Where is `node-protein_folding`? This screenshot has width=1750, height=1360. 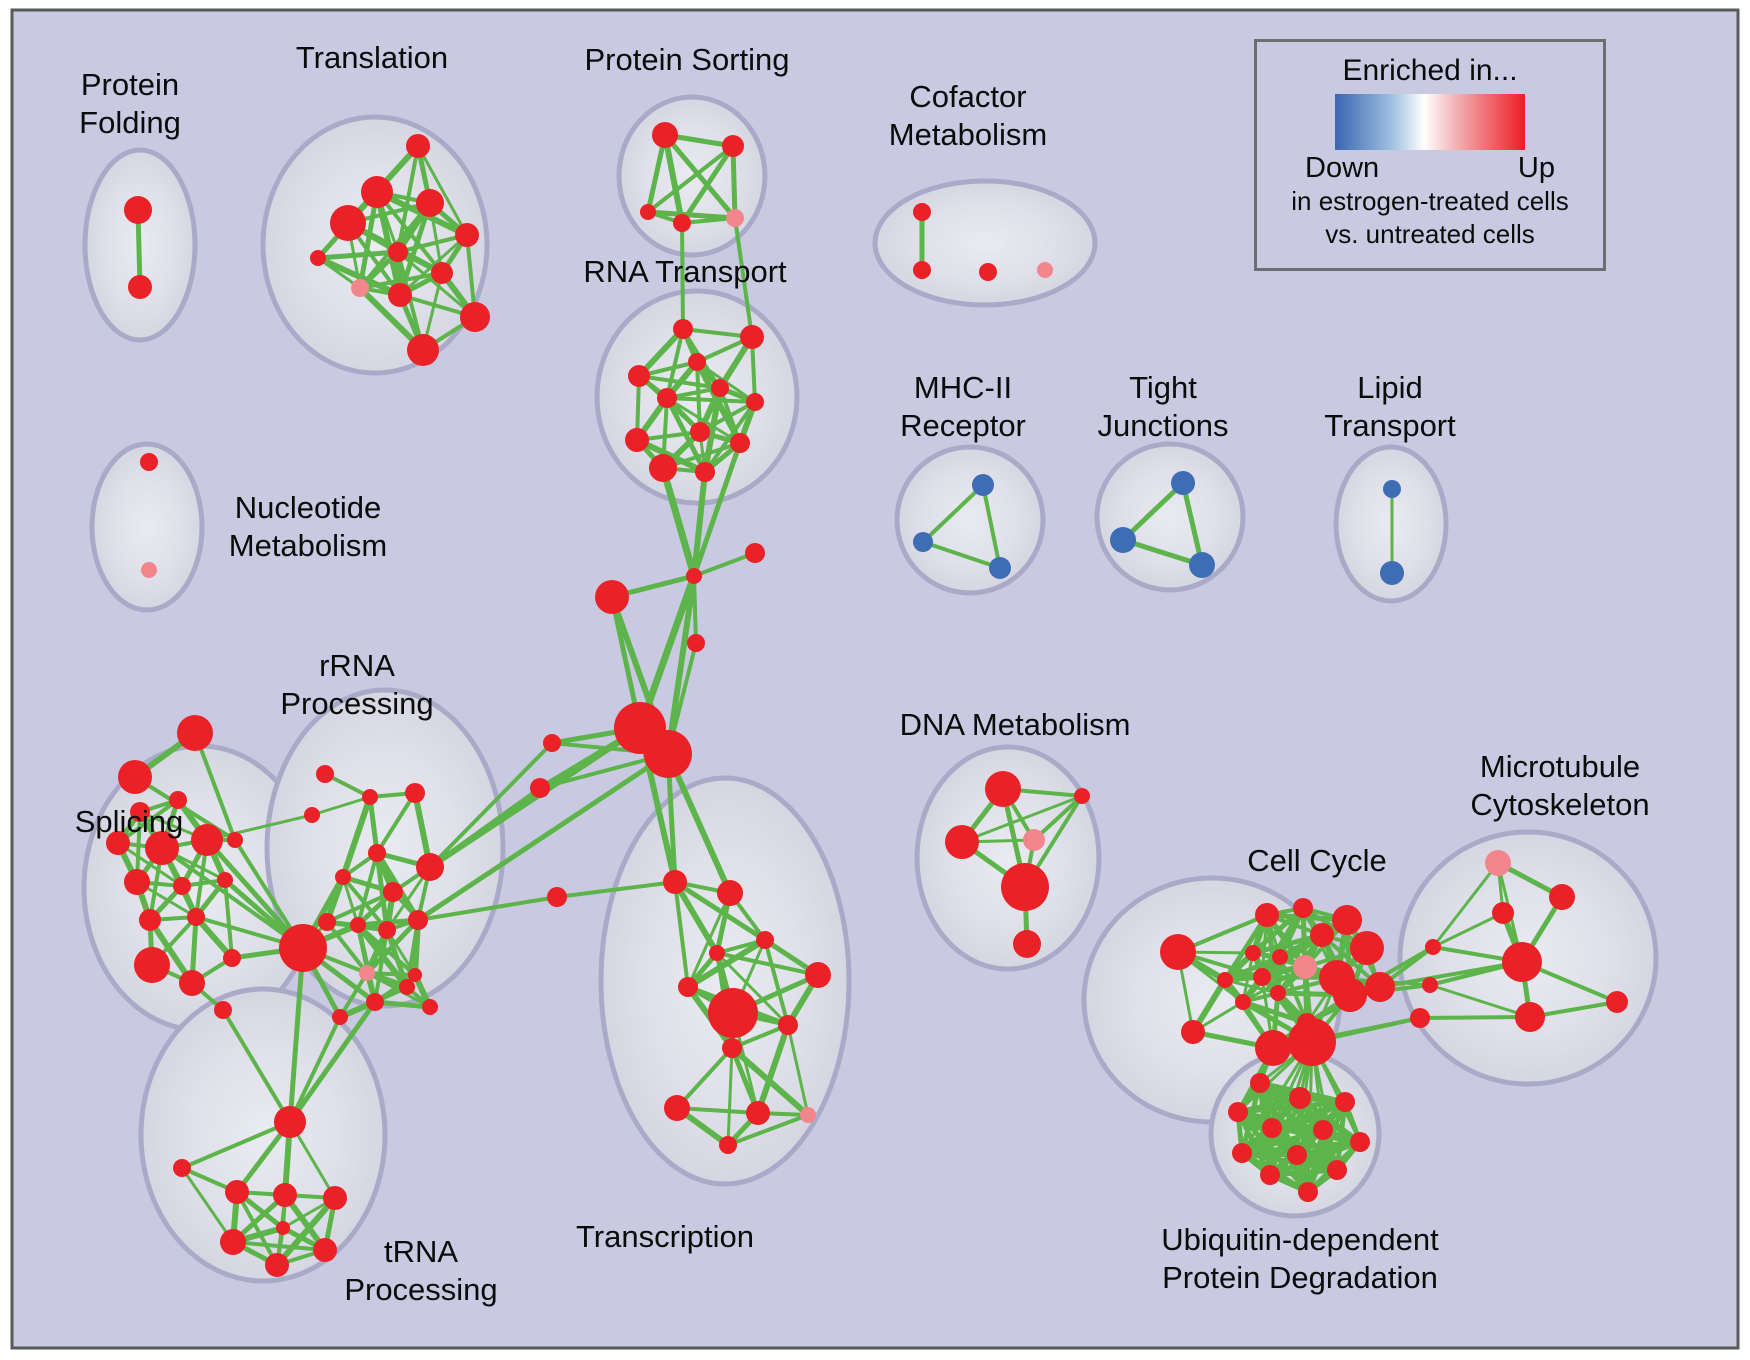
node-protein_folding is located at coordinates (140, 287).